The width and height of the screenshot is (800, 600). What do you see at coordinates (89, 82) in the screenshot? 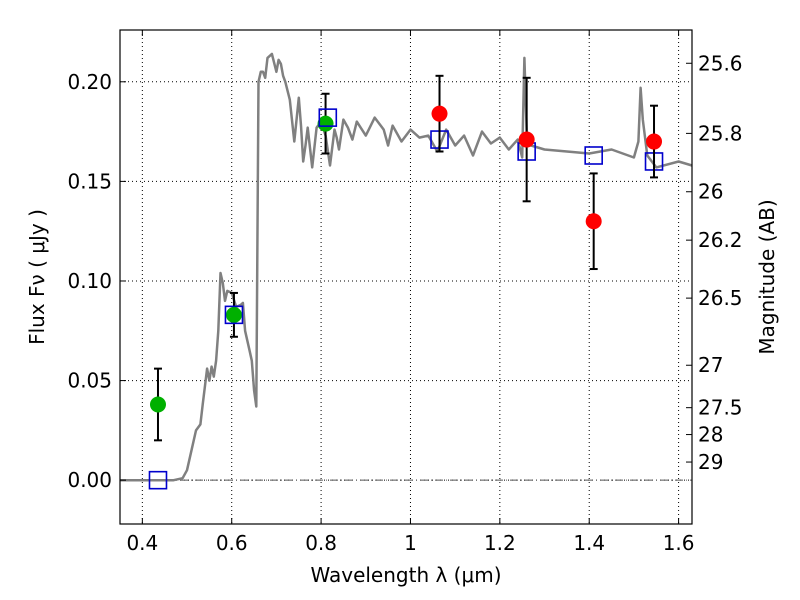
I see `y-tick-label: 0.20` at bounding box center [89, 82].